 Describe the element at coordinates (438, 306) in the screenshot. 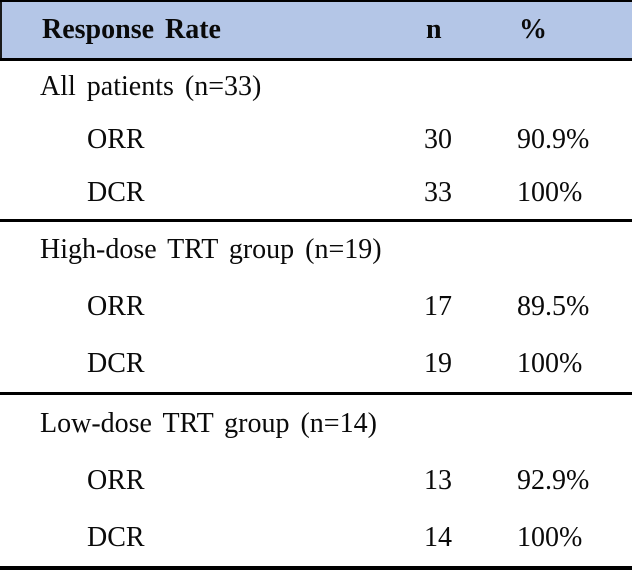

I see `n-value: 17` at that location.